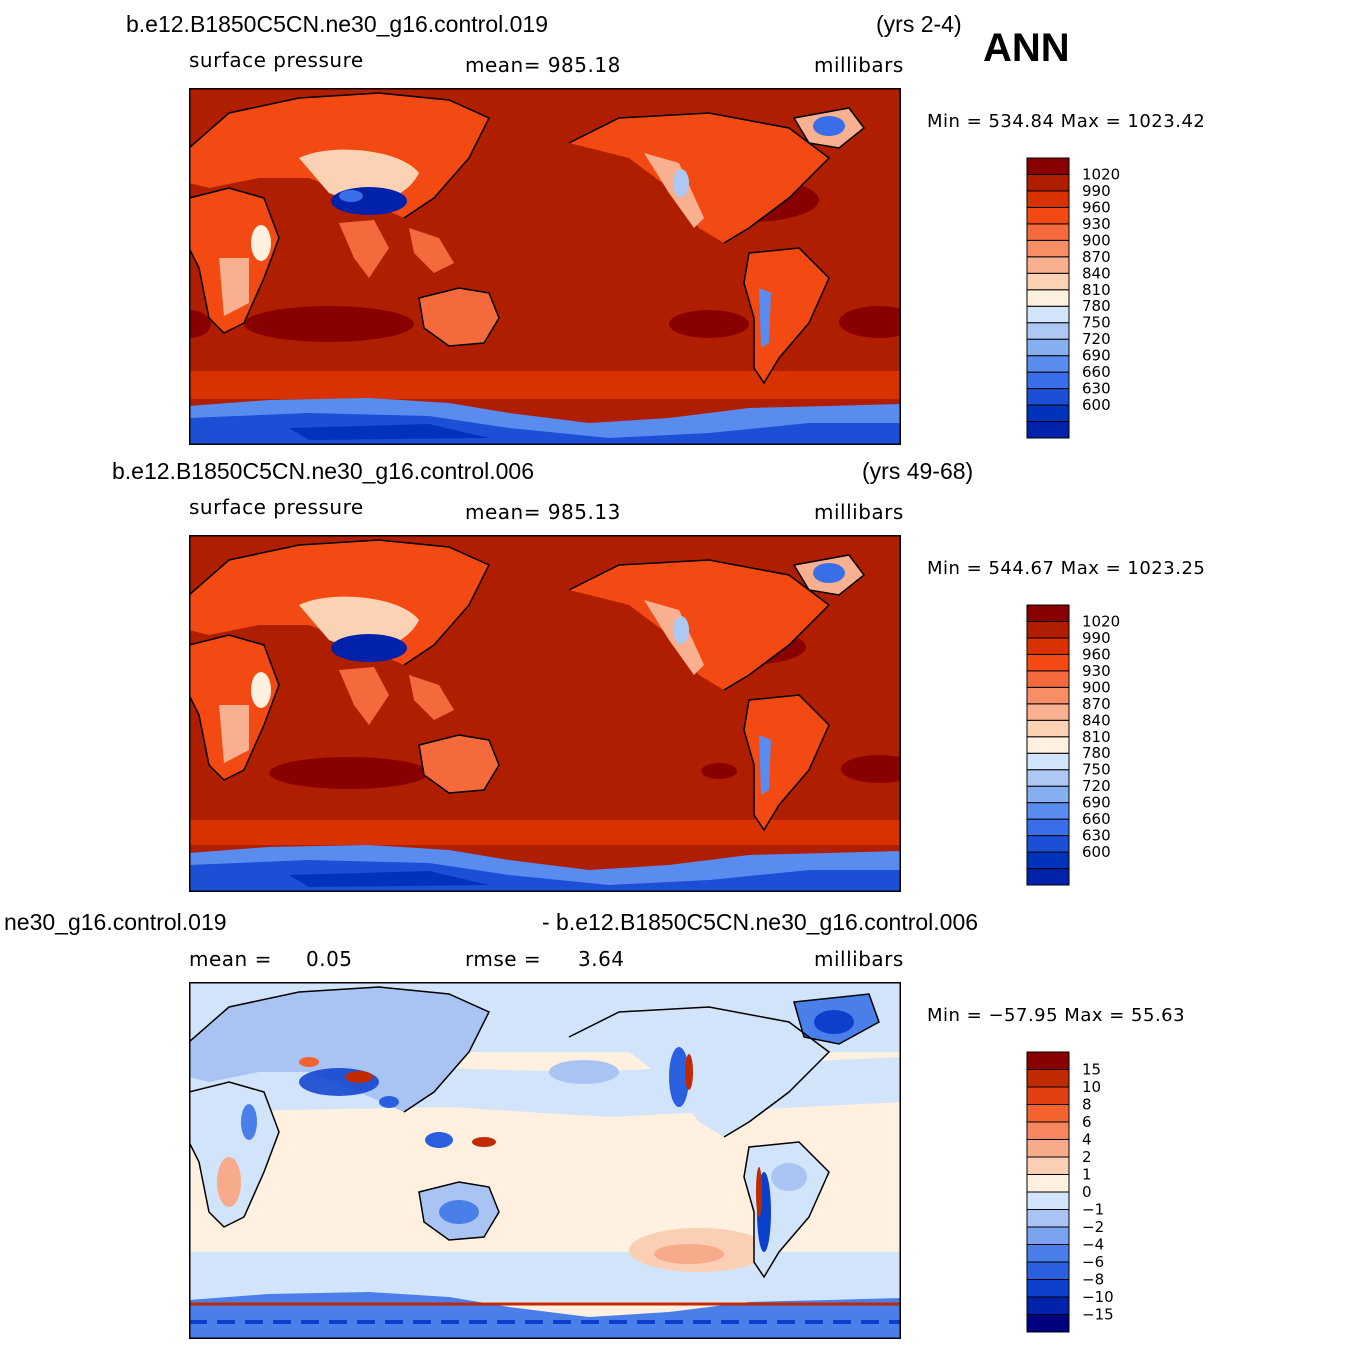  I want to click on greenland-ice, so click(829, 573).